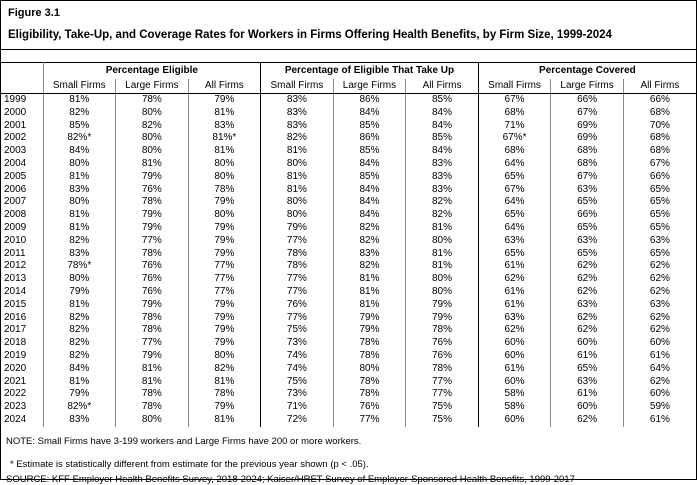 Image resolution: width=697 pixels, height=485 pixels. What do you see at coordinates (15, 151) in the screenshot?
I see `year-cell: 2003` at bounding box center [15, 151].